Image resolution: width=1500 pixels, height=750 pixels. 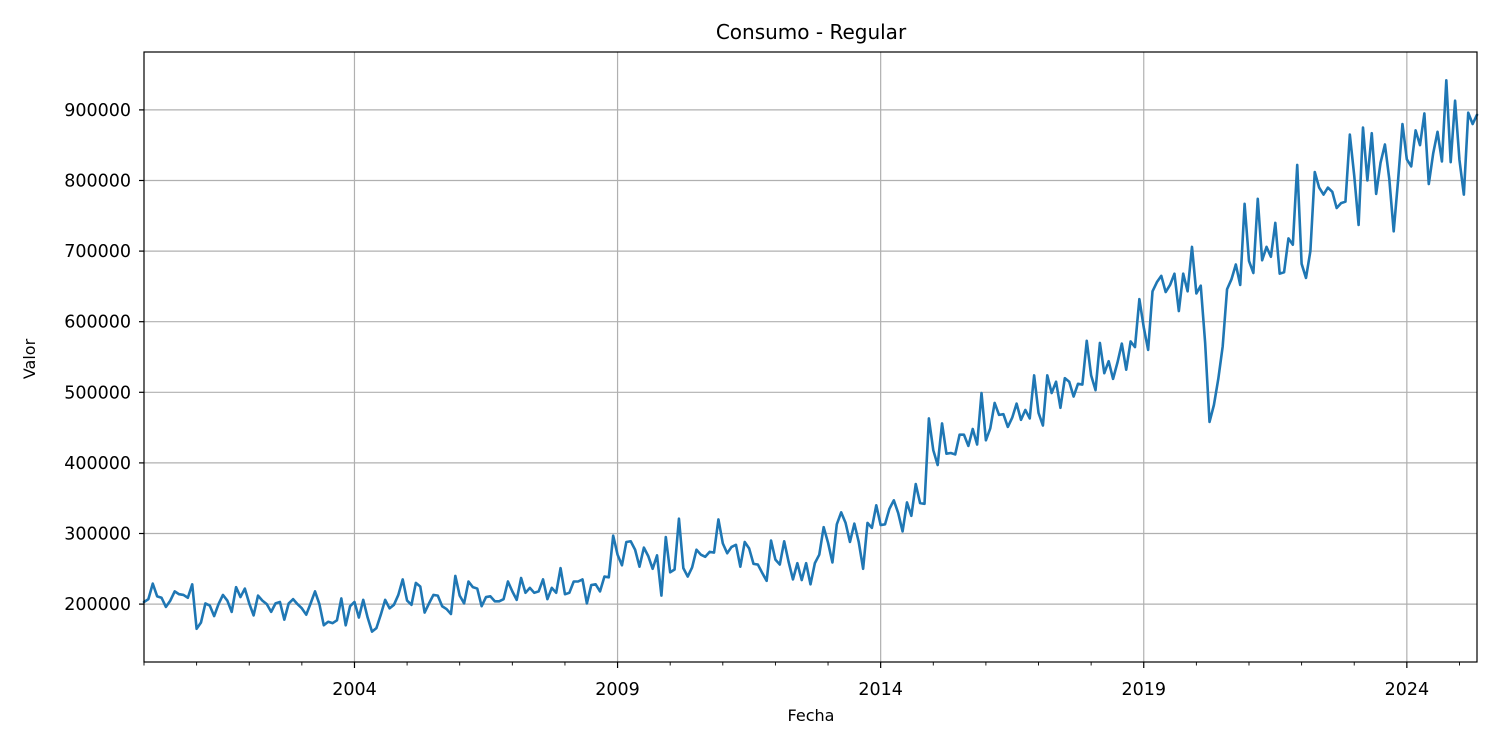 What do you see at coordinates (811, 715) in the screenshot?
I see `x-axis-label: Fecha` at bounding box center [811, 715].